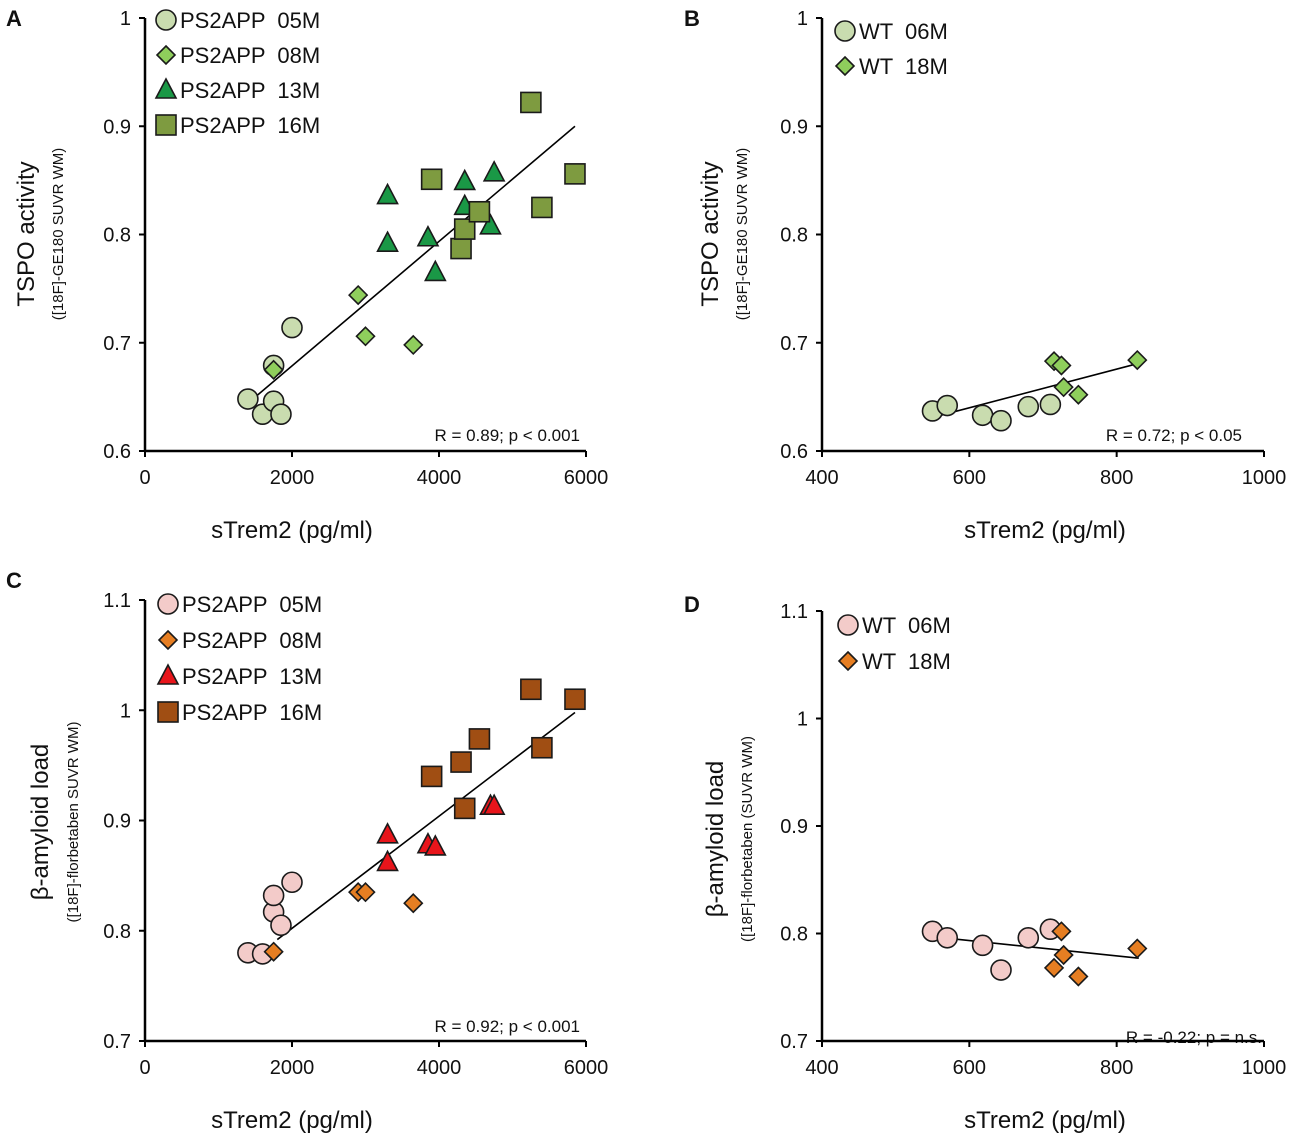 This screenshot has width=1300, height=1138. I want to click on x-tick-label: 600, so click(969, 1068).